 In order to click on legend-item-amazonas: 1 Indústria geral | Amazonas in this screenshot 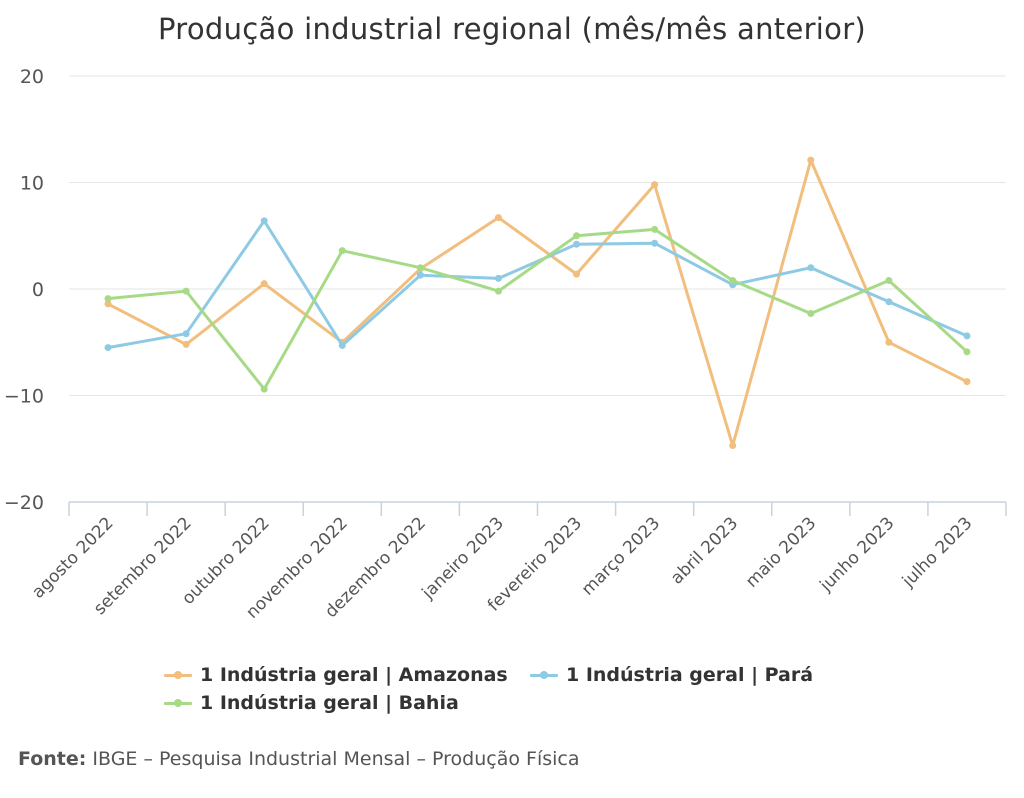, I will do `click(336, 675)`.